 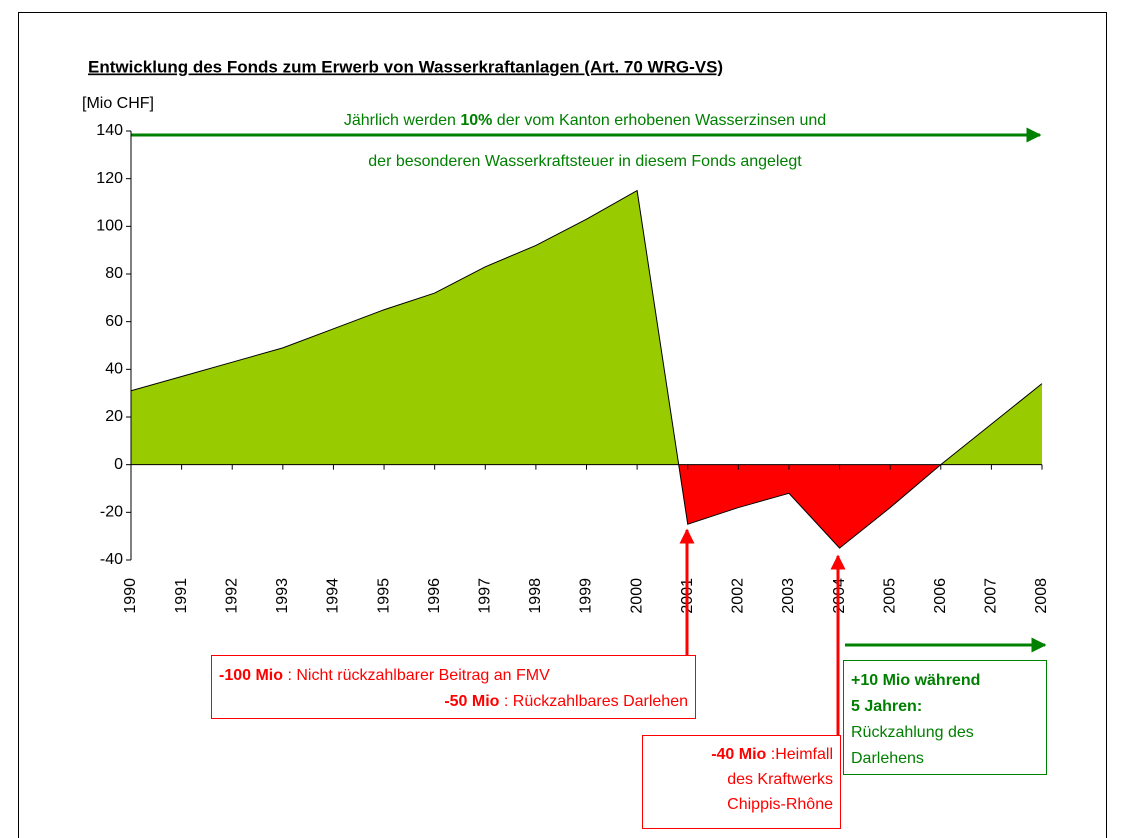 What do you see at coordinates (111, 512) in the screenshot?
I see `y-tick-label: -20` at bounding box center [111, 512].